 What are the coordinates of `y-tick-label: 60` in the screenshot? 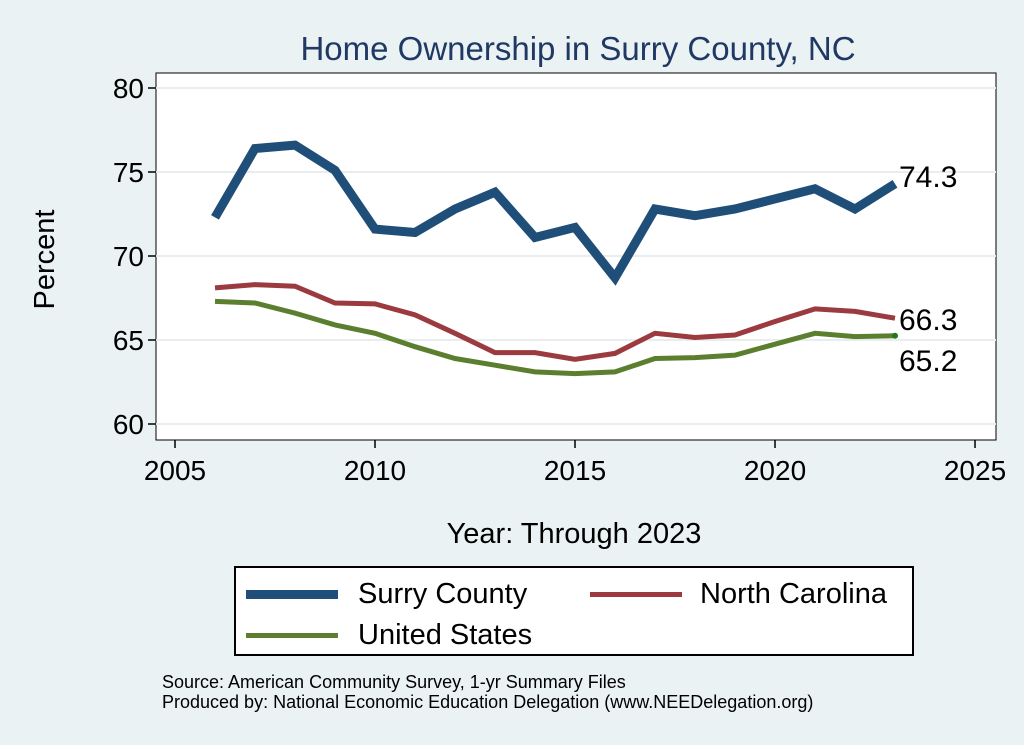 It's located at (128, 424).